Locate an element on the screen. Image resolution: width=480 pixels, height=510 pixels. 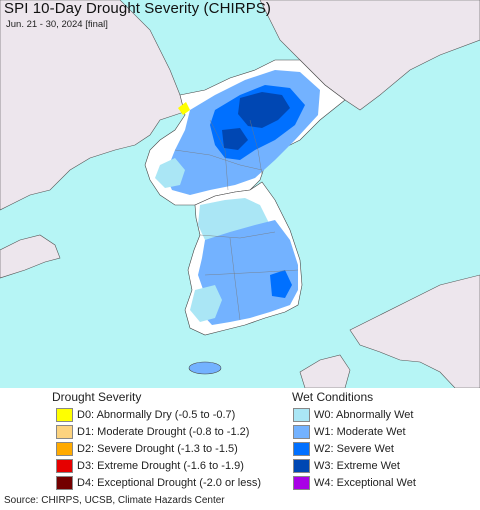
legend-swatch-w0 is located at coordinates (301, 415).